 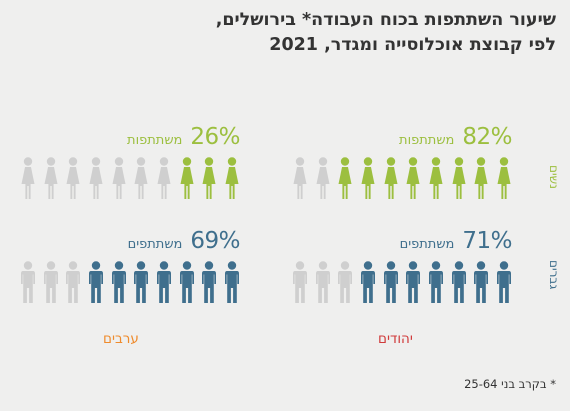 I want to click on panel-arabs-men: 69% משתתפים, so click(x=130, y=268).